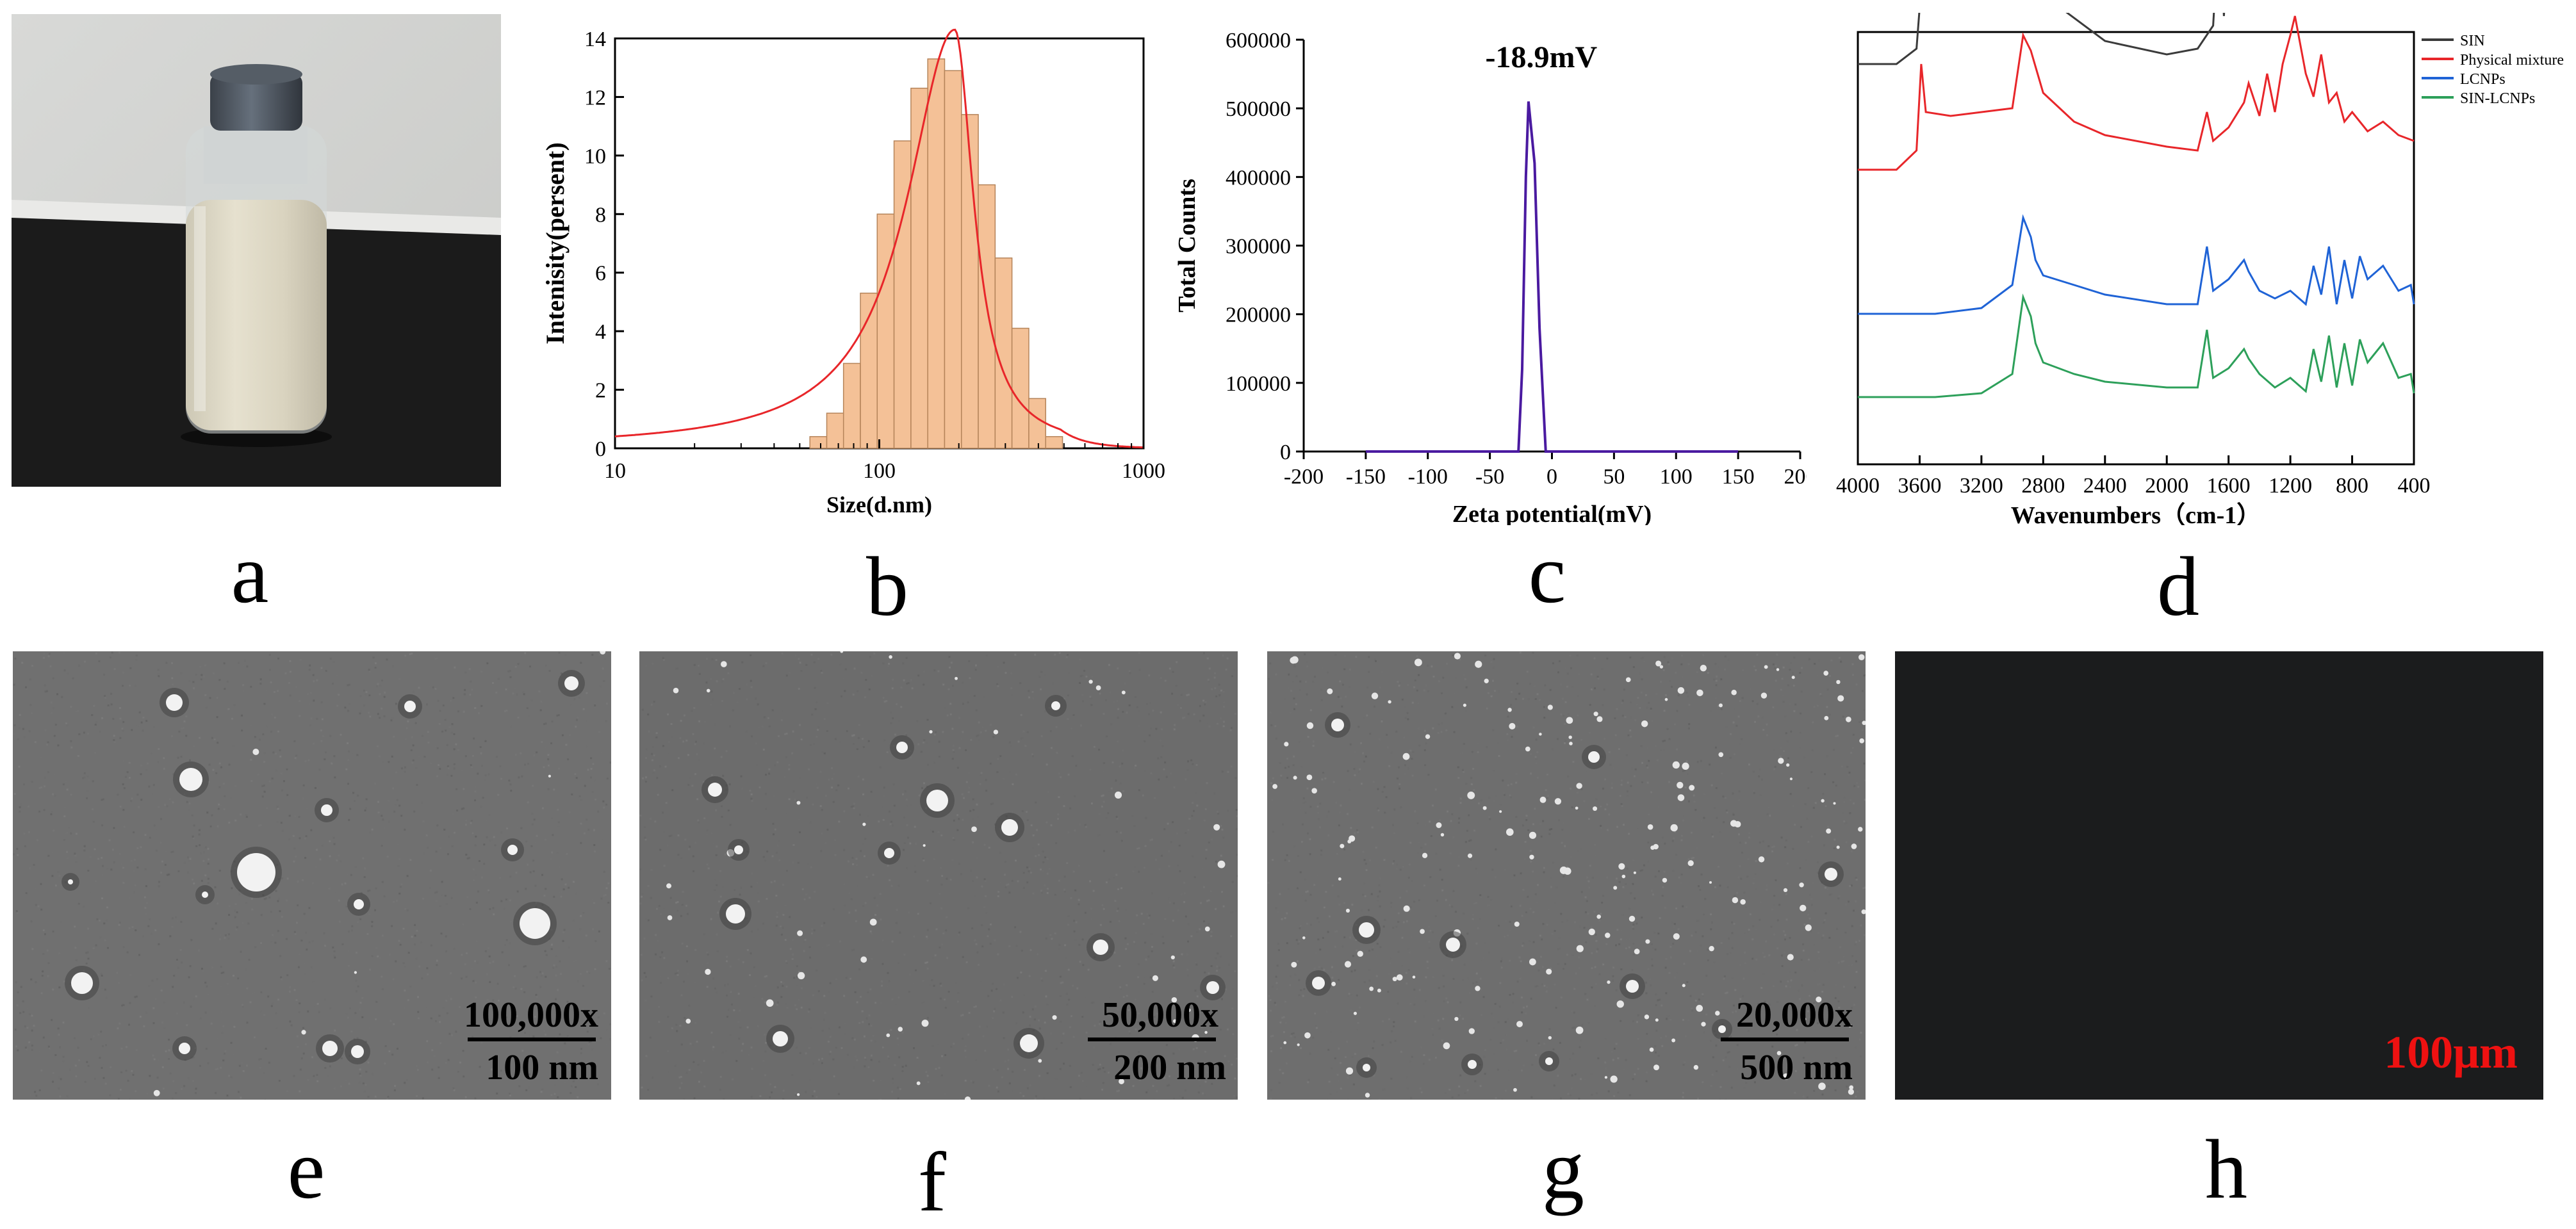  Describe the element at coordinates (1785, 1039) in the screenshot. I see `scale-bar` at that location.